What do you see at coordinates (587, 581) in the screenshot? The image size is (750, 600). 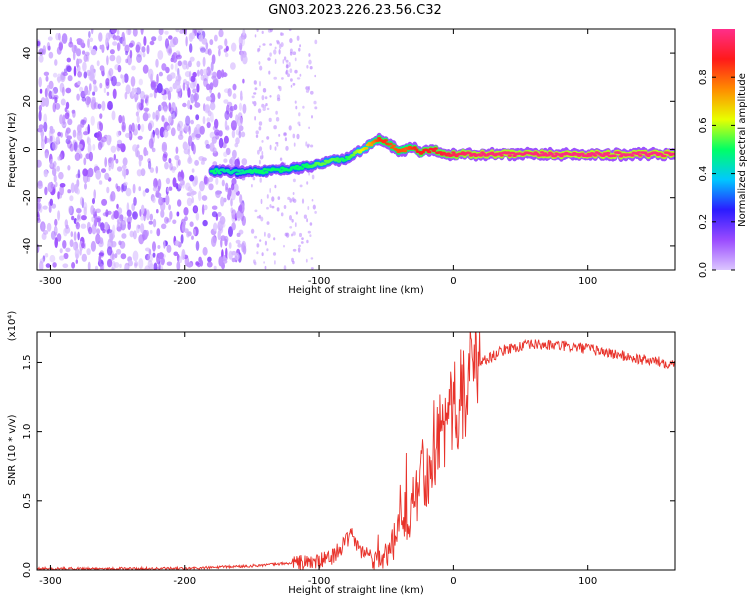 I see `x-tick-label: 100` at bounding box center [587, 581].